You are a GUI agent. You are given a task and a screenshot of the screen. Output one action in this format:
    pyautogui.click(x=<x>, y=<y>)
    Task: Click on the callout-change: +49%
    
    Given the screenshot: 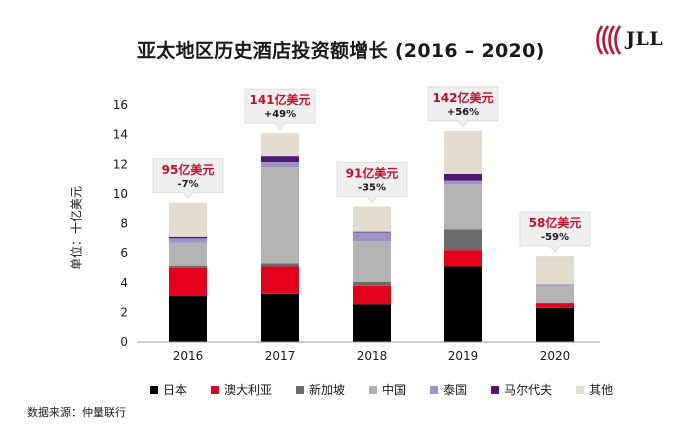 What is the action you would take?
    pyautogui.click(x=280, y=114)
    